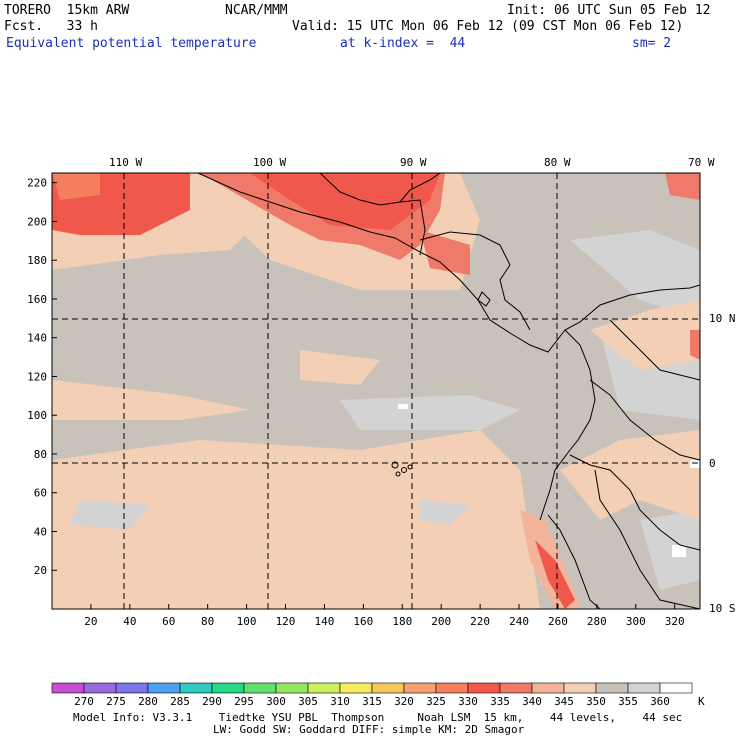 This screenshot has width=740, height=740. Describe the element at coordinates (212, 701) in the screenshot. I see `colorbar-label: 290` at that location.